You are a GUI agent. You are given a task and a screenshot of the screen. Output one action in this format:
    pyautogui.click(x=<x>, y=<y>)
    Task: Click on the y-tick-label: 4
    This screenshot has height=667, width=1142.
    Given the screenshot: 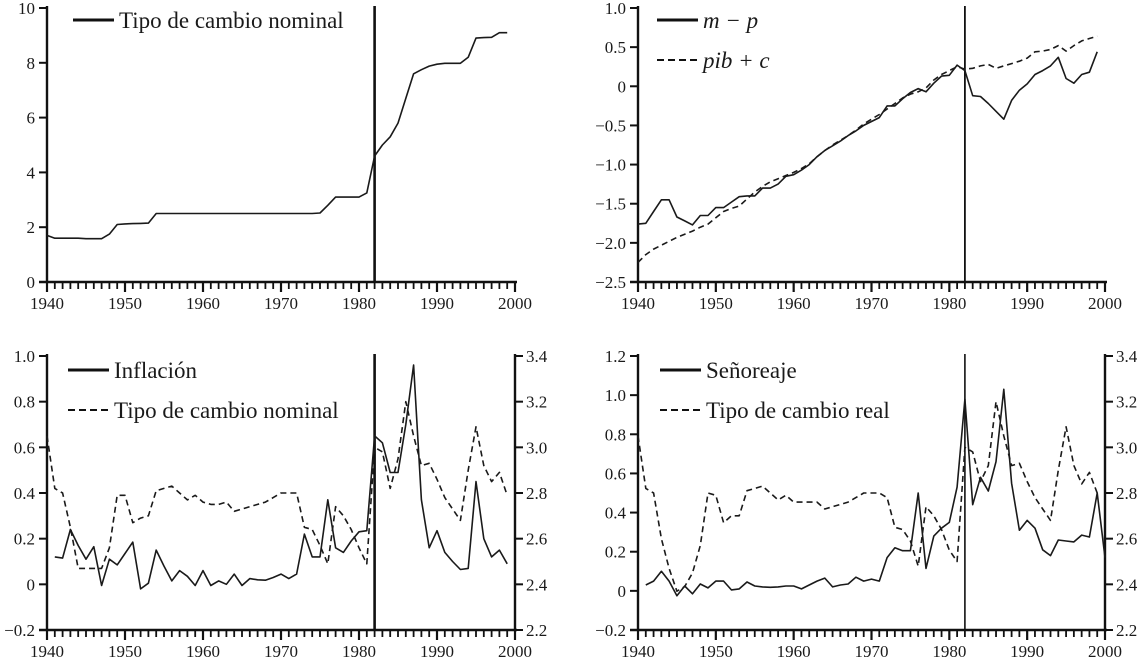 What is the action you would take?
    pyautogui.click(x=31, y=172)
    